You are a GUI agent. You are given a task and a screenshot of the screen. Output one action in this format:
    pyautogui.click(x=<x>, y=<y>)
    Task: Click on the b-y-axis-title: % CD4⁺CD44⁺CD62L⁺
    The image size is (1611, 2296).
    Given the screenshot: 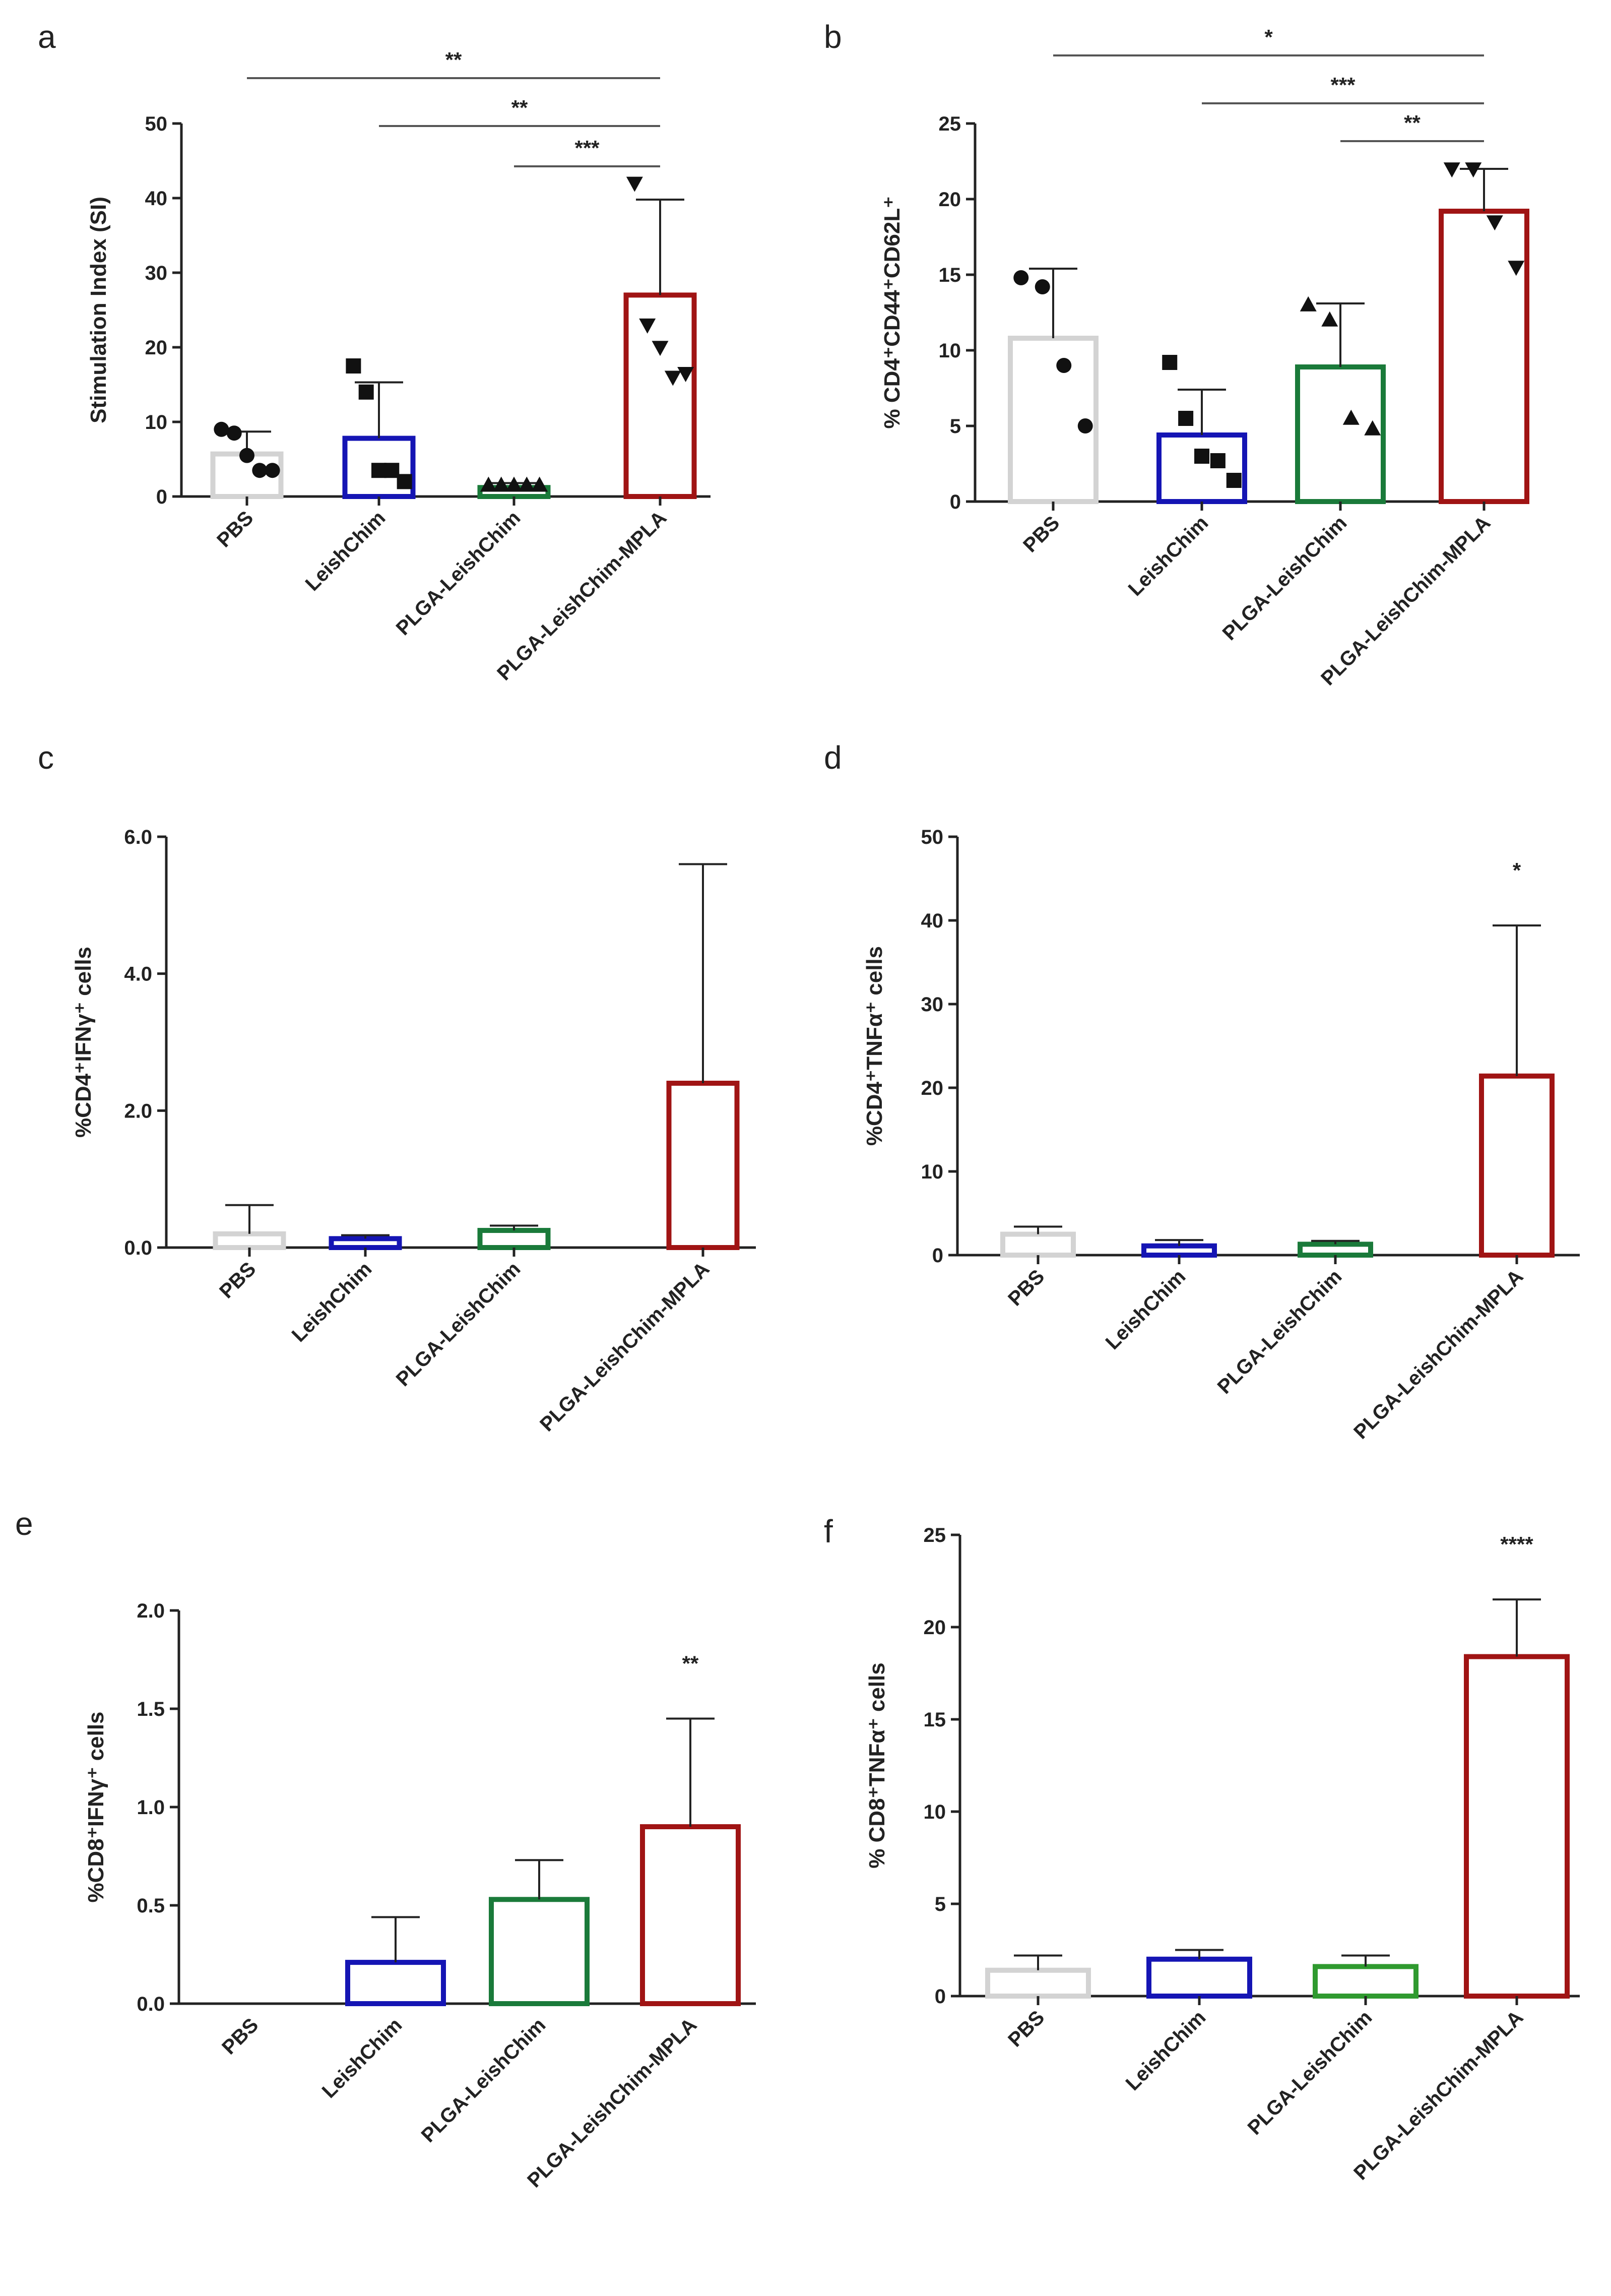 What is the action you would take?
    pyautogui.click(x=892, y=313)
    